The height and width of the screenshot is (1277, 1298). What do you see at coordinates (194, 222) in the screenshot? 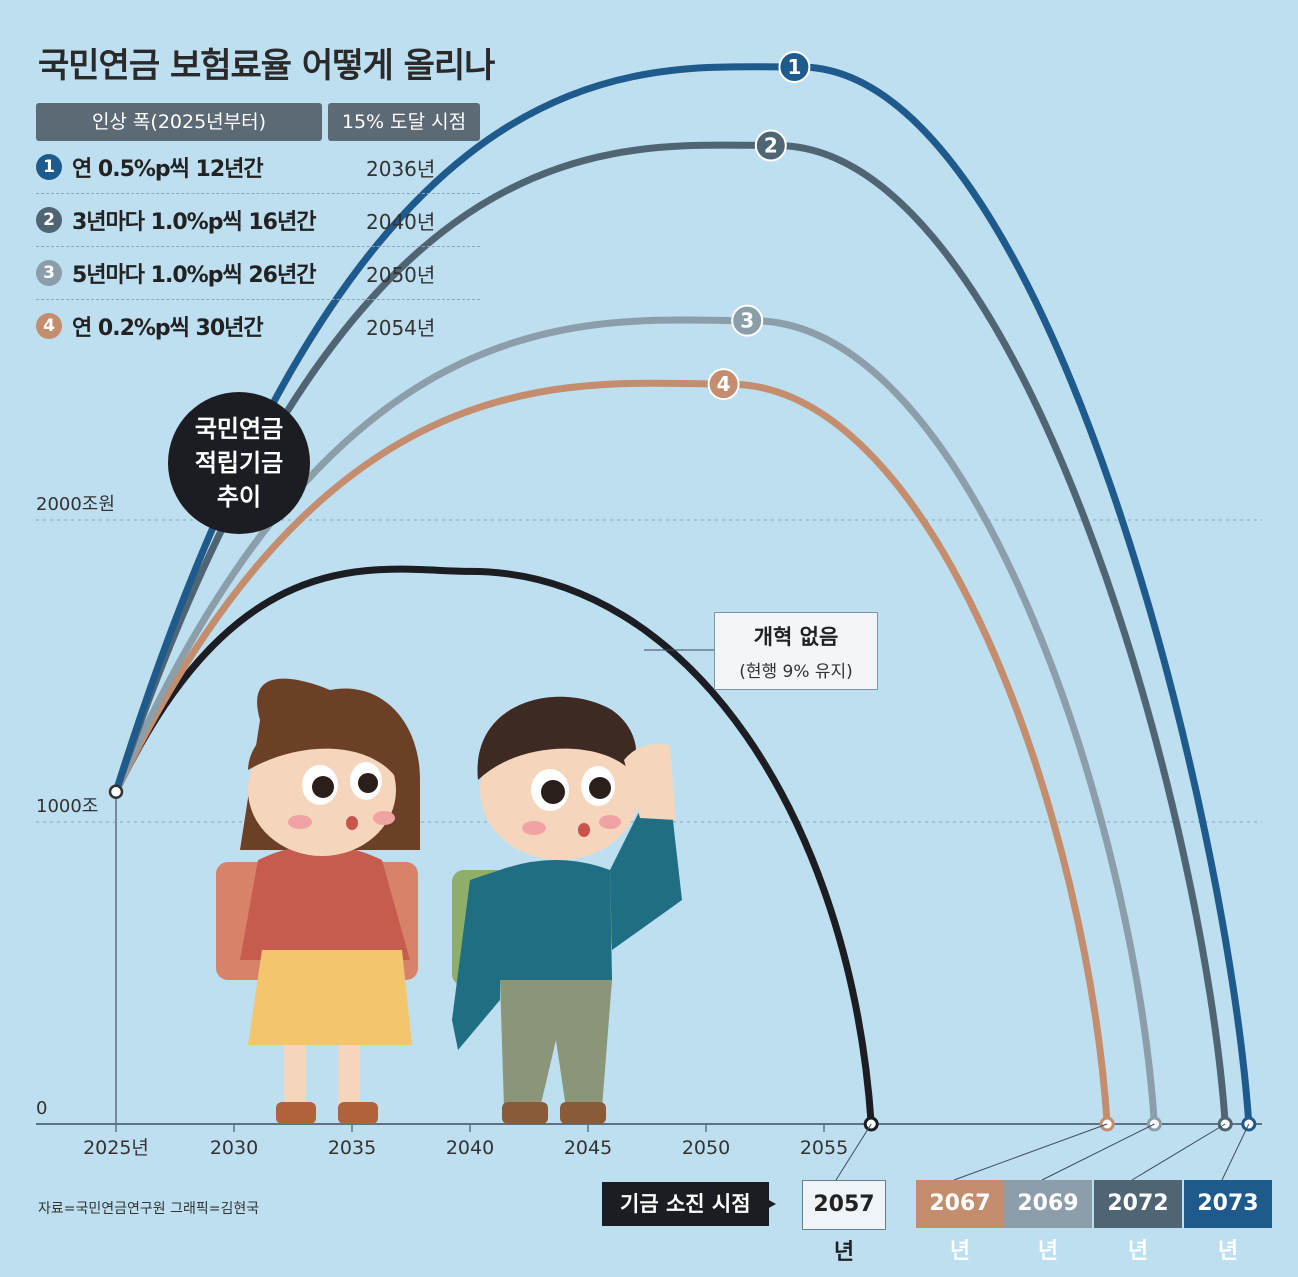
I see `legend-label: 3년마다 1.0%p씩 16년간` at bounding box center [194, 222].